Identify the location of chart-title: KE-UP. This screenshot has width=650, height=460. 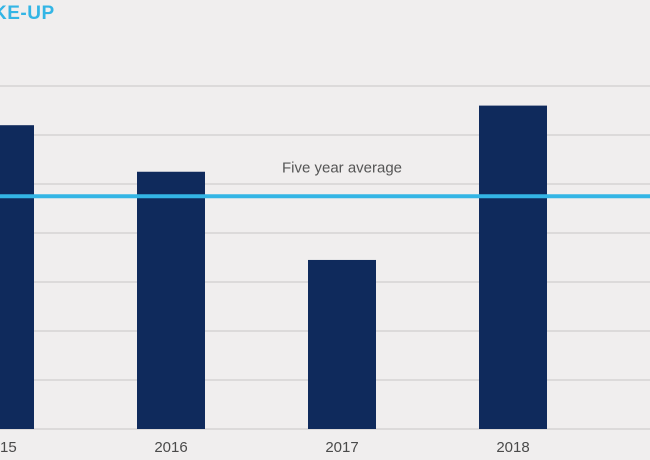
(27, 13).